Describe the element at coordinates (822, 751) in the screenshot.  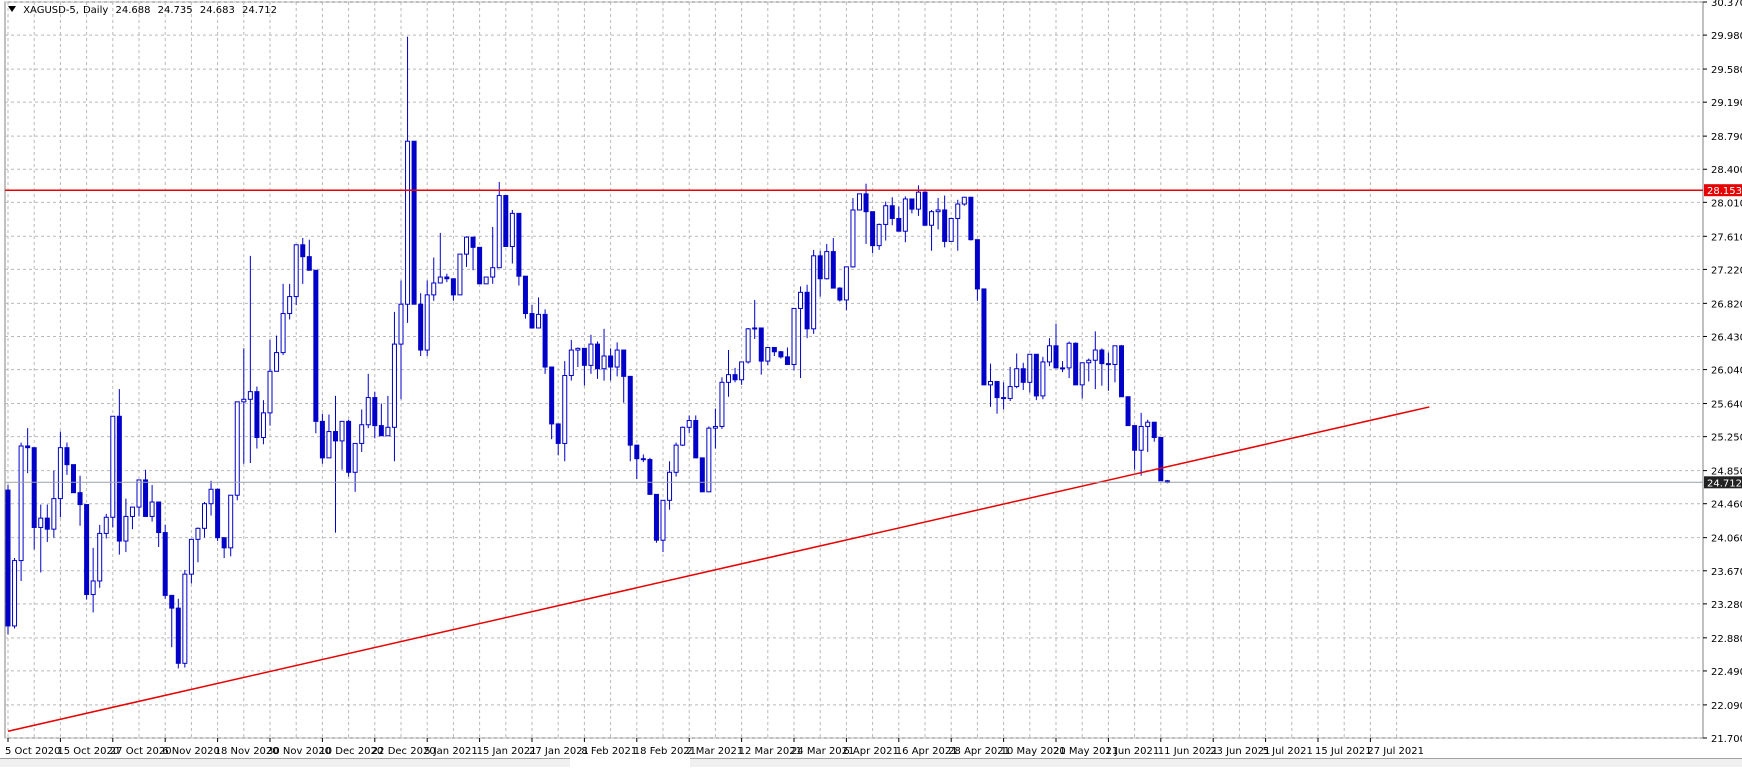
I see `x-tick-label: 24 Mar 2021` at that location.